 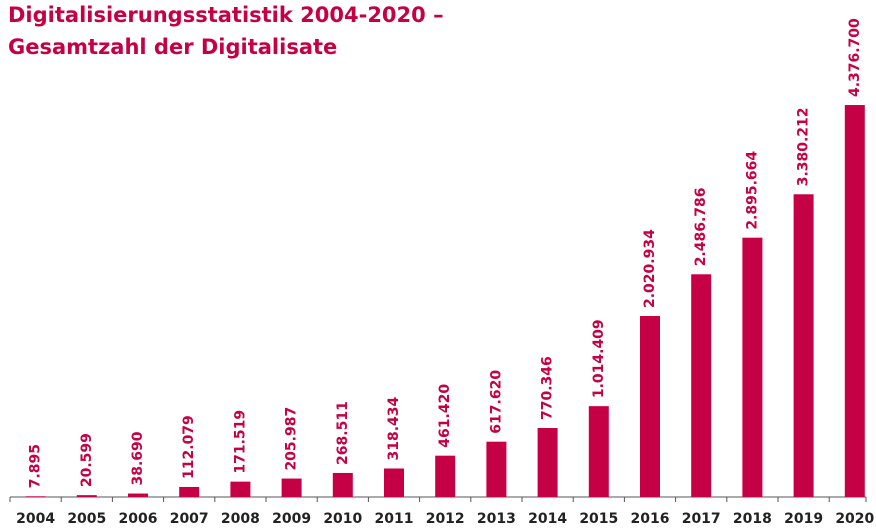 What do you see at coordinates (804, 146) in the screenshot?
I see `value-label: 3.380.212` at bounding box center [804, 146].